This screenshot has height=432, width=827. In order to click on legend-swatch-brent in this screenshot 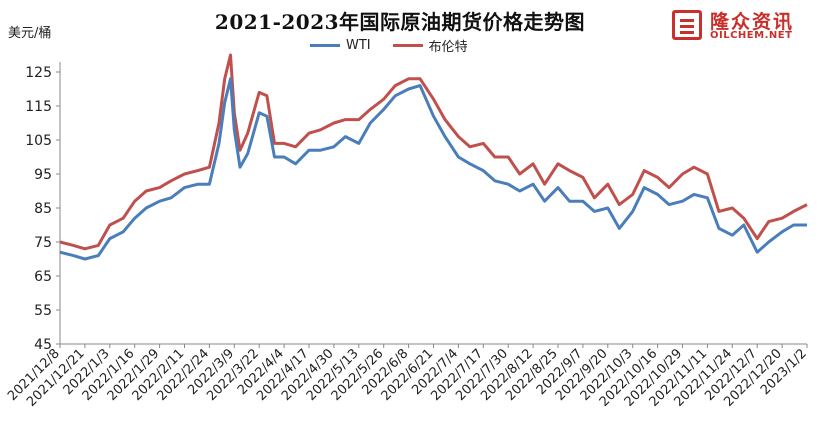, I will do `click(407, 45)`.